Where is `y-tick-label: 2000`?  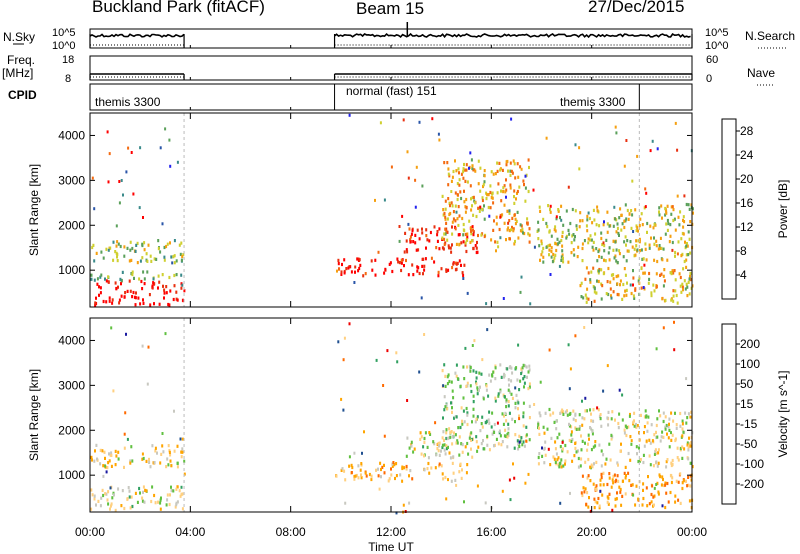
y-tick-label: 2000 is located at coordinates (71, 430).